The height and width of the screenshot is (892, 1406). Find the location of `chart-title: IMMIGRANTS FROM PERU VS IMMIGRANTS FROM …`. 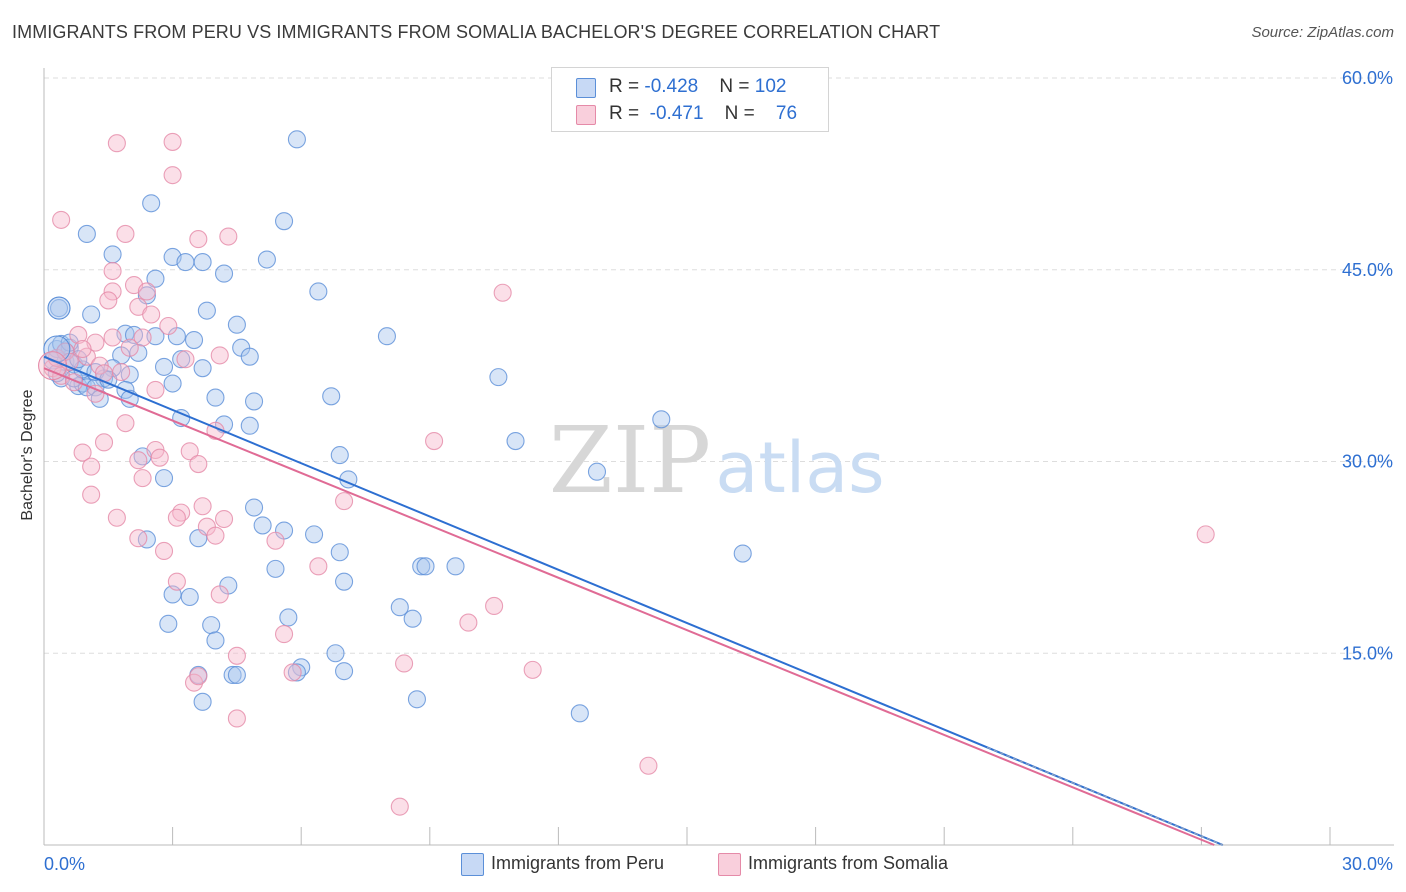

chart-title: IMMIGRANTS FROM PERU VS IMMIGRANTS FROM … is located at coordinates (476, 32).